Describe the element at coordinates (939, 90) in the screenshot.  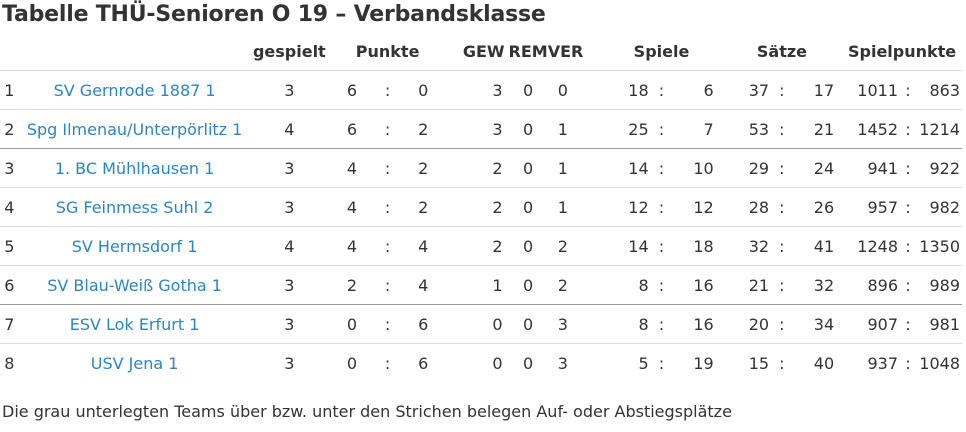
I see `game-points-against-cell: 863` at that location.